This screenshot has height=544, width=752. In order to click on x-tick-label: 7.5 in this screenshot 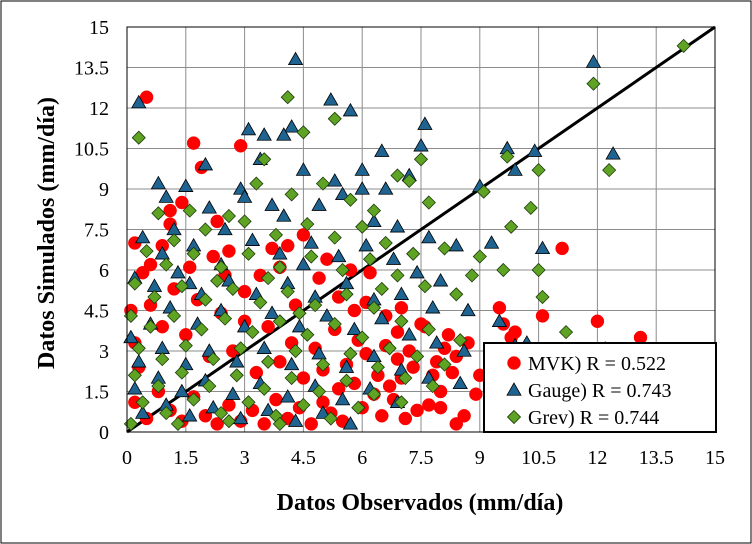, I will do `click(421, 458)`.